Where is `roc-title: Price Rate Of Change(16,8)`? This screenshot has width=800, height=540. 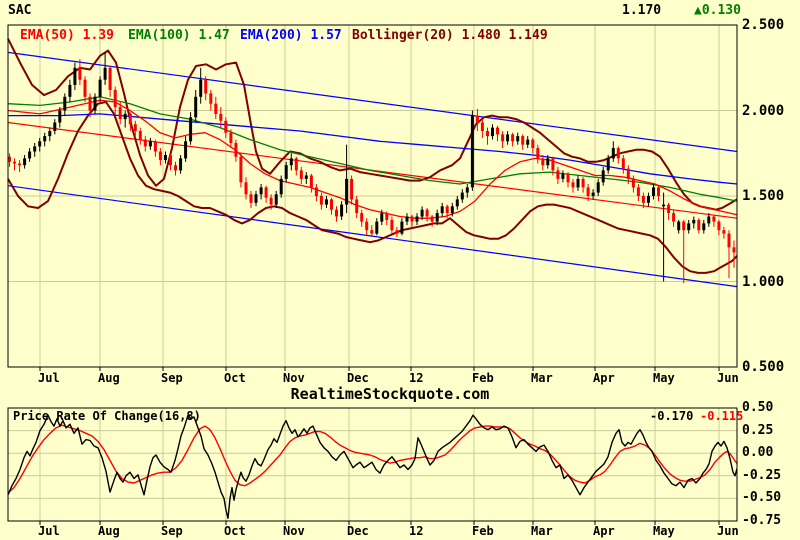
roc-title: Price Rate Of Change(16,8) is located at coordinates (107, 416).